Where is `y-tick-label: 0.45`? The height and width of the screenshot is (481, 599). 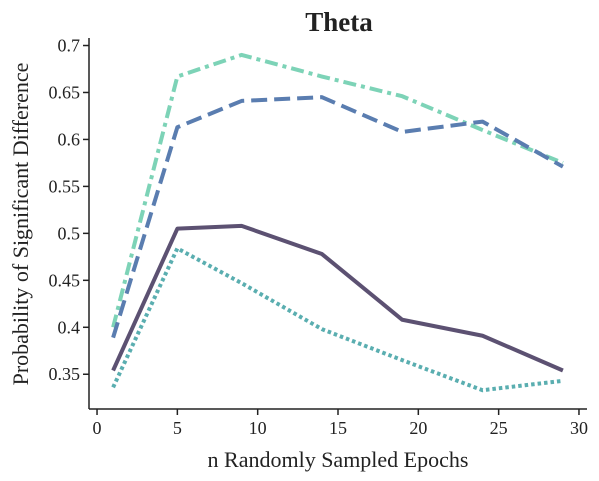
y-tick-label: 0.45 is located at coordinates (65, 280).